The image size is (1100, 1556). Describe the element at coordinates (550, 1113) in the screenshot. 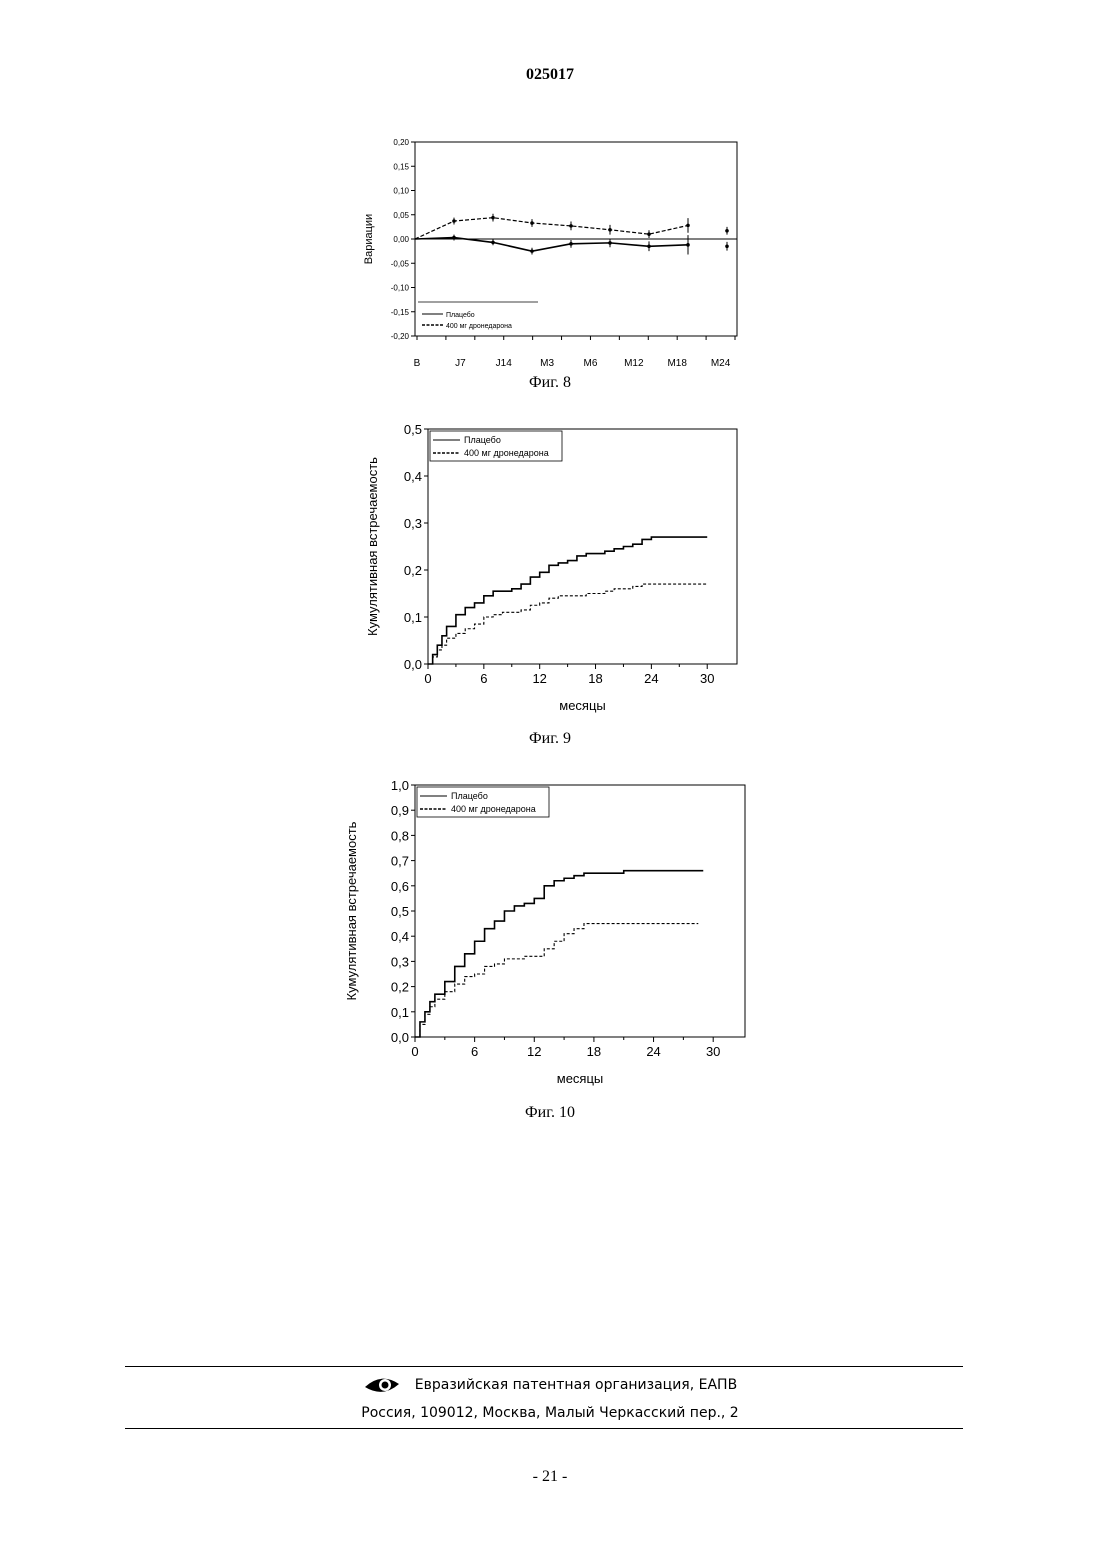

I see `figure-10-caption: Фиг. 10` at that location.